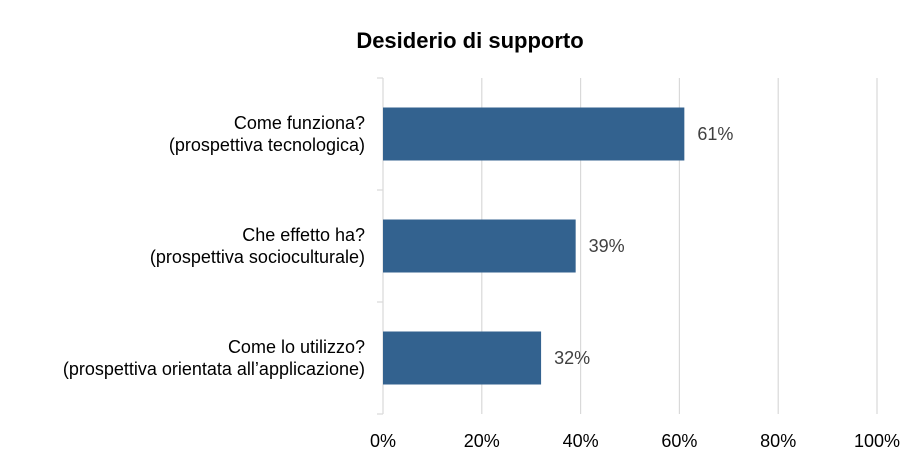 The height and width of the screenshot is (476, 924). Describe the element at coordinates (581, 441) in the screenshot. I see `x-tick-label: 40%` at that location.